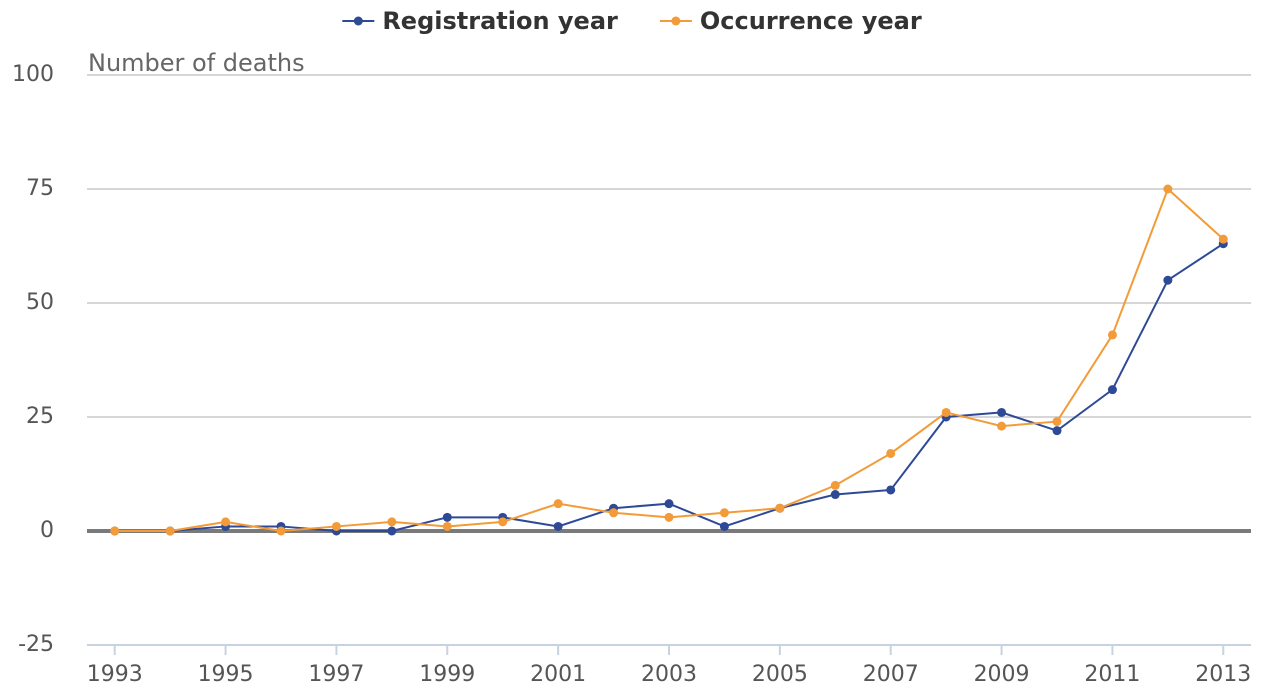 This screenshot has width=1264, height=688. Describe the element at coordinates (891, 674) in the screenshot. I see `x-tick-label: 2007` at that location.